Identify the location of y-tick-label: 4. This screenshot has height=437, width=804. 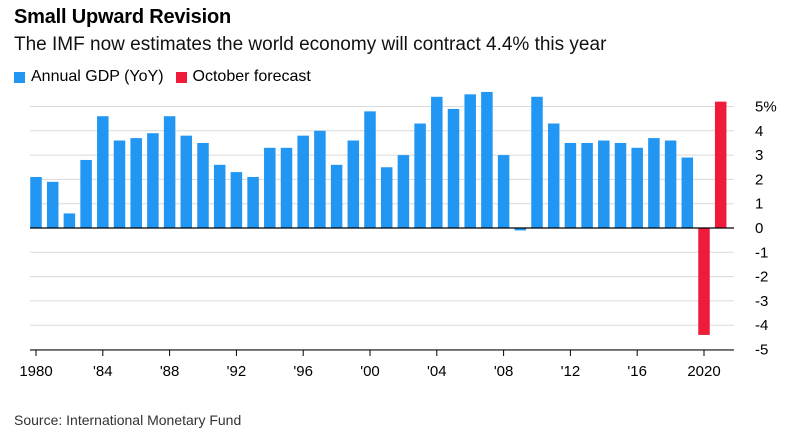
(759, 131).